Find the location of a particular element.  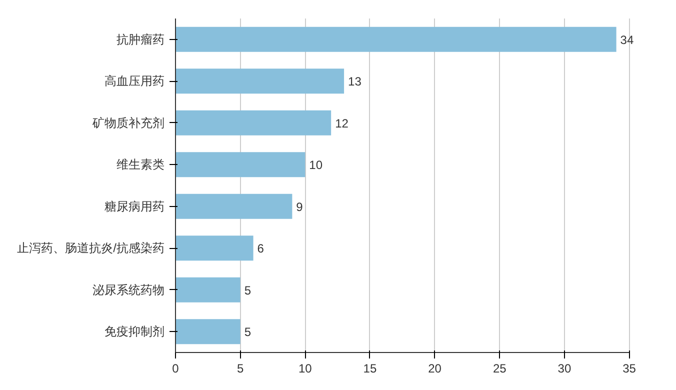

y-tick-label: 维生素类 is located at coordinates (140, 165).